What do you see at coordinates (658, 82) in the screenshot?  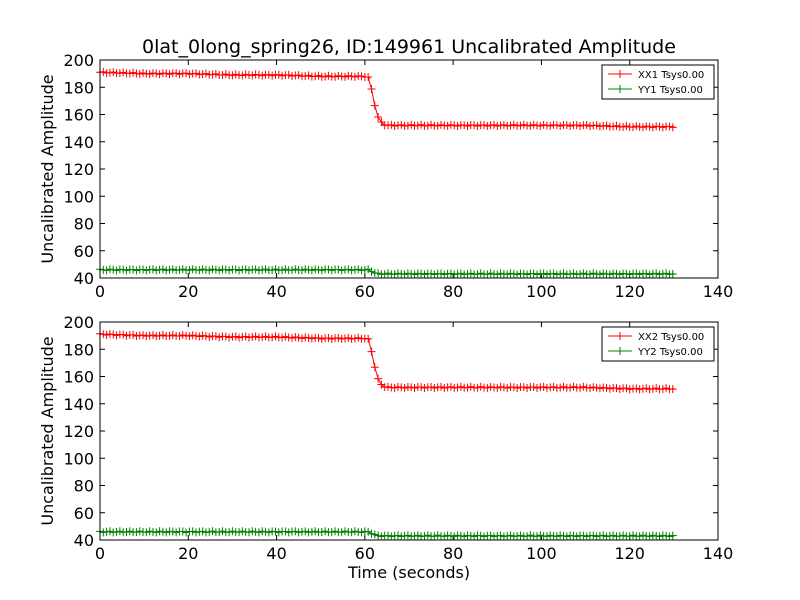 I see `legend: XX1 Tsys0.00 YY1 Tsys0.00` at bounding box center [658, 82].